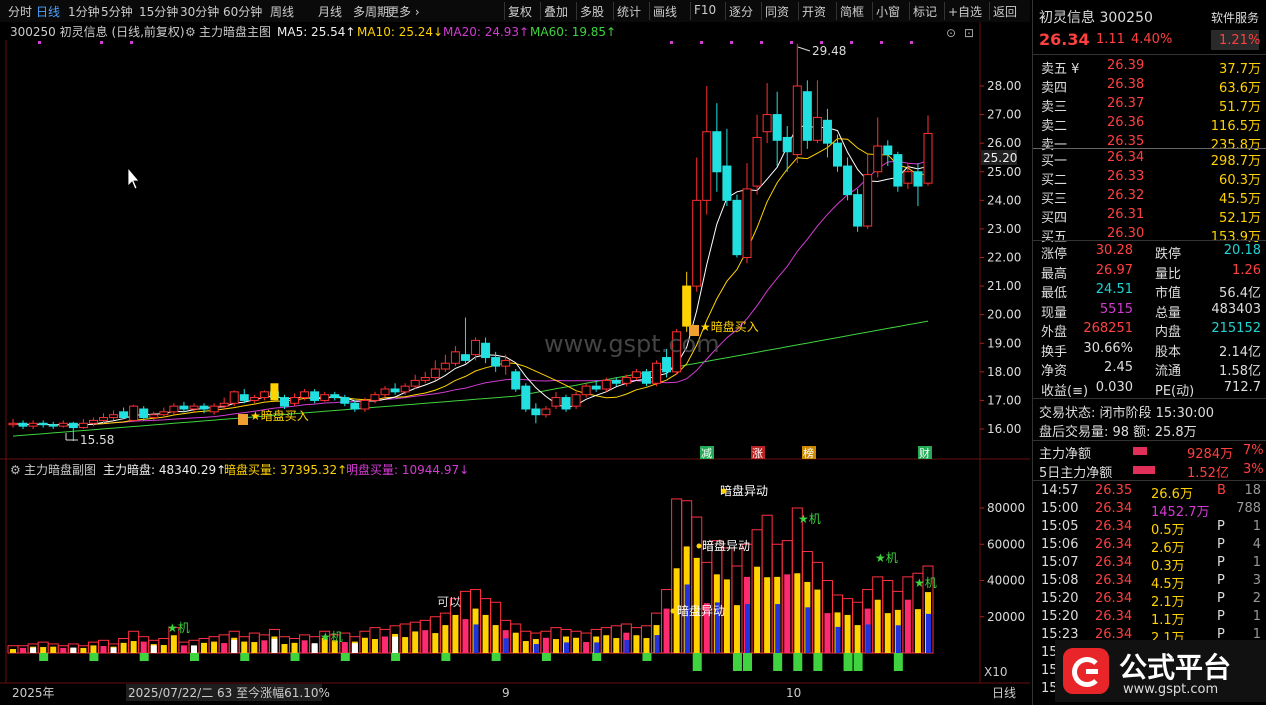  Describe the element at coordinates (295, 657) in the screenshot. I see `sub-bar-negative` at that location.